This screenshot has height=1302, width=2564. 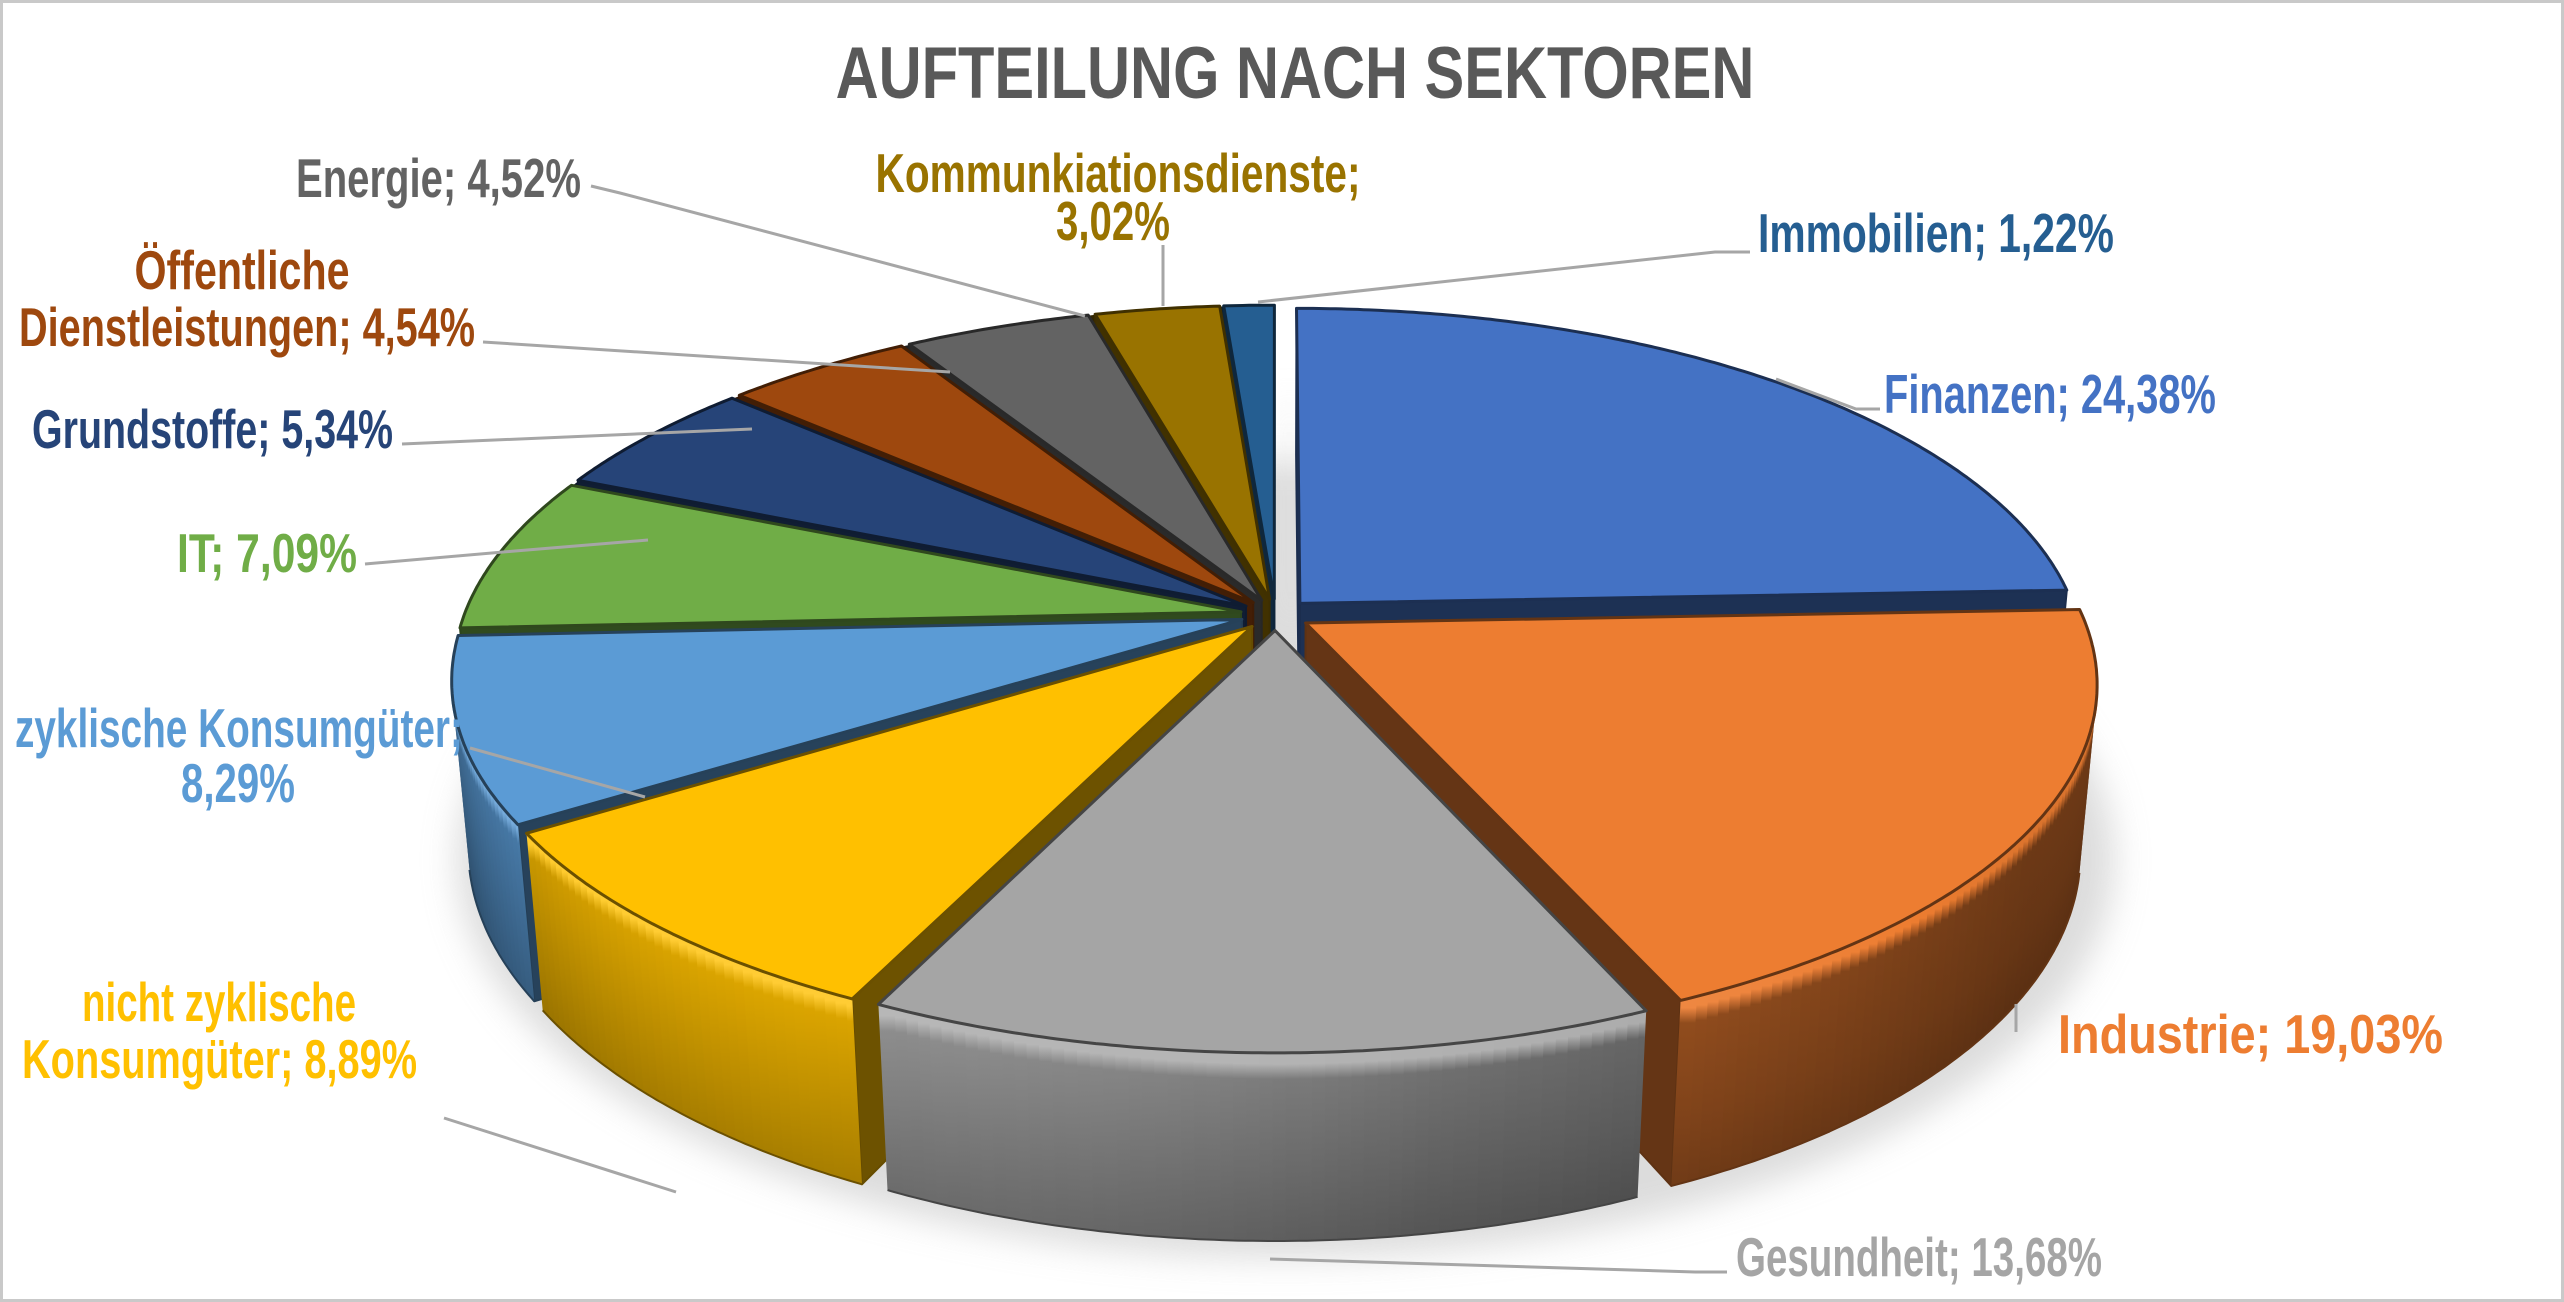 I want to click on svg-text: IT; 7,09%, so click(x=267, y=553).